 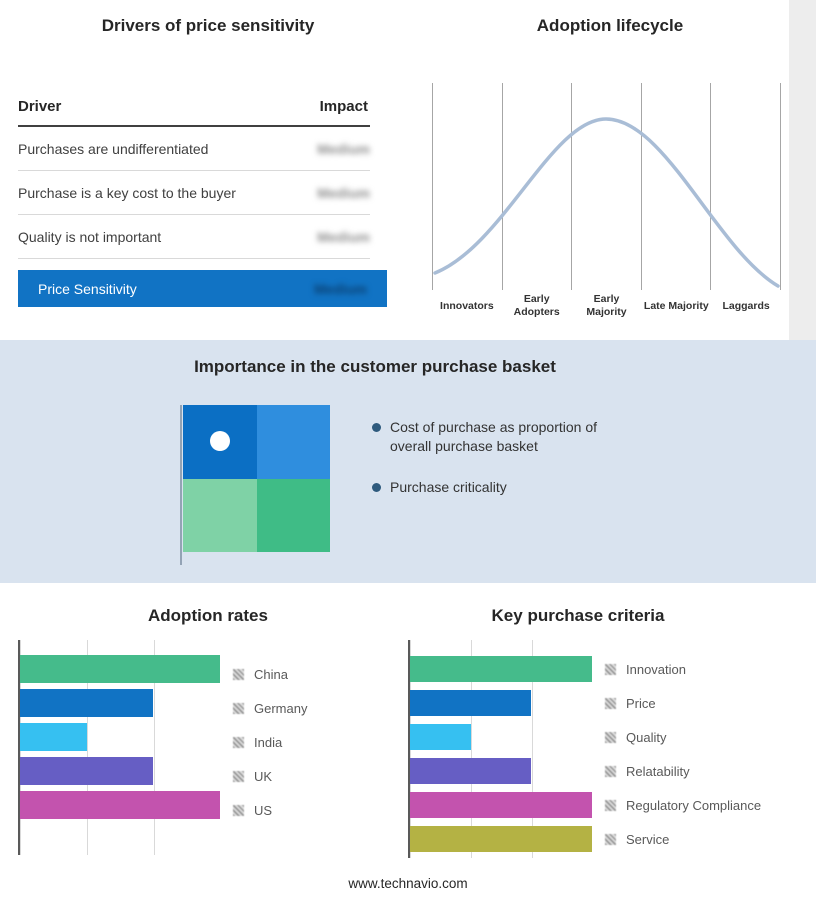 What do you see at coordinates (641, 703) in the screenshot?
I see `legend-label: Price` at bounding box center [641, 703].